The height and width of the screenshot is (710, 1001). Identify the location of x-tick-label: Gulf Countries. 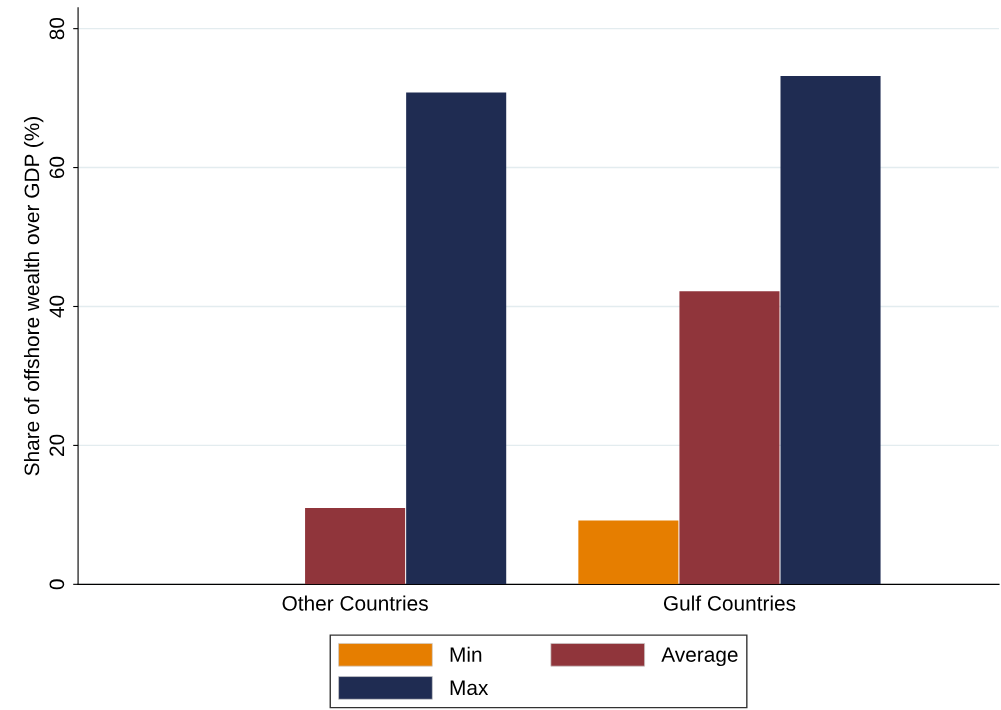
(729, 603).